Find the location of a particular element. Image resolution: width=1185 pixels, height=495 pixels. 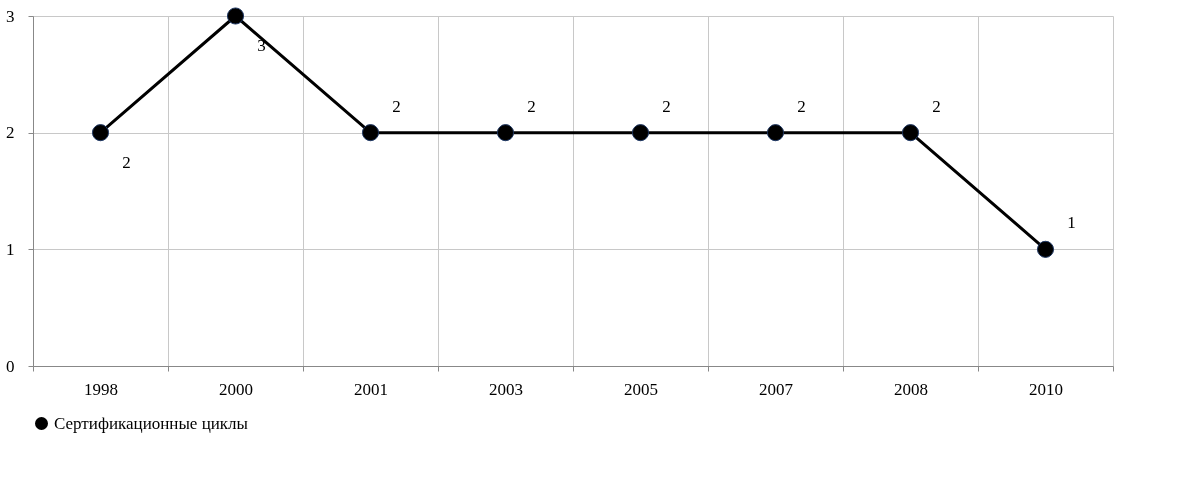

x-tick-label: 2001 is located at coordinates (371, 389).